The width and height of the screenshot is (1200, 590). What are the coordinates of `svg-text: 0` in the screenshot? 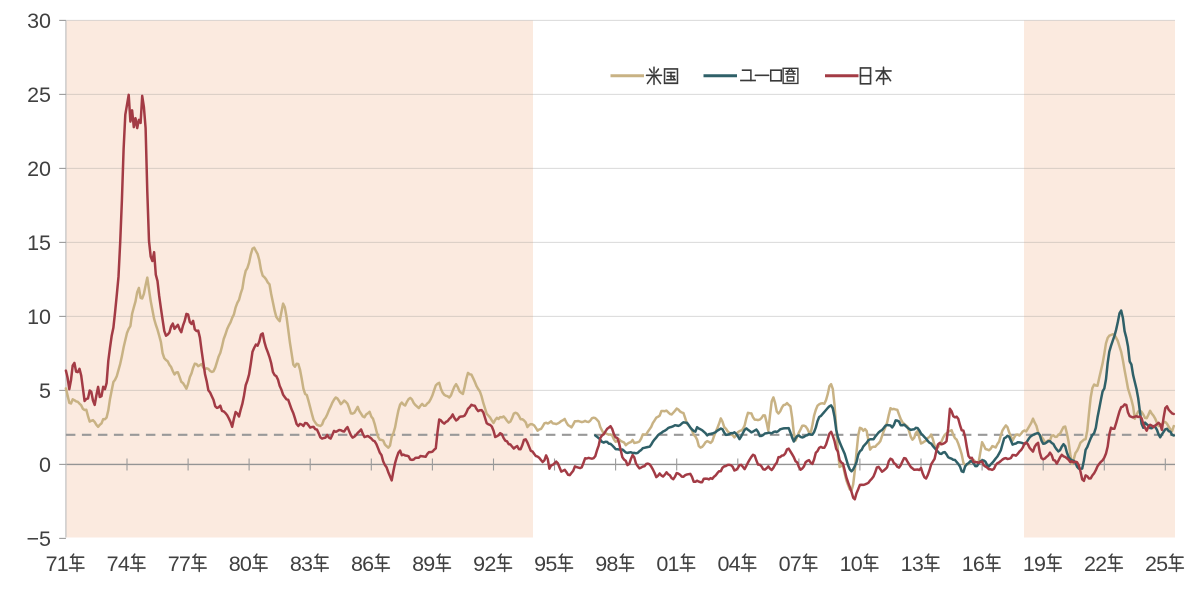 It's located at (45, 465).